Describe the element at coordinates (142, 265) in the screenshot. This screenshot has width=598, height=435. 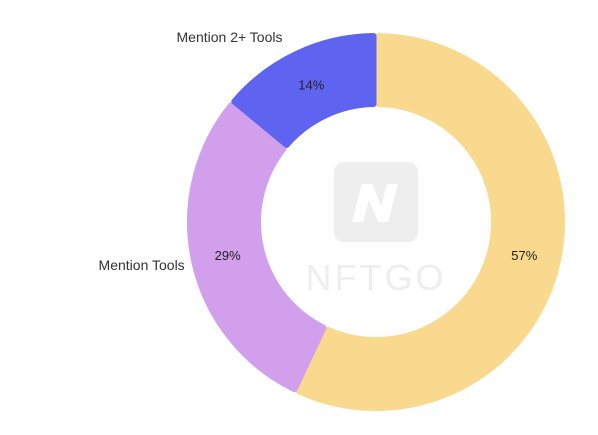
I see `slice-category-label-1: Mention Tools` at that location.